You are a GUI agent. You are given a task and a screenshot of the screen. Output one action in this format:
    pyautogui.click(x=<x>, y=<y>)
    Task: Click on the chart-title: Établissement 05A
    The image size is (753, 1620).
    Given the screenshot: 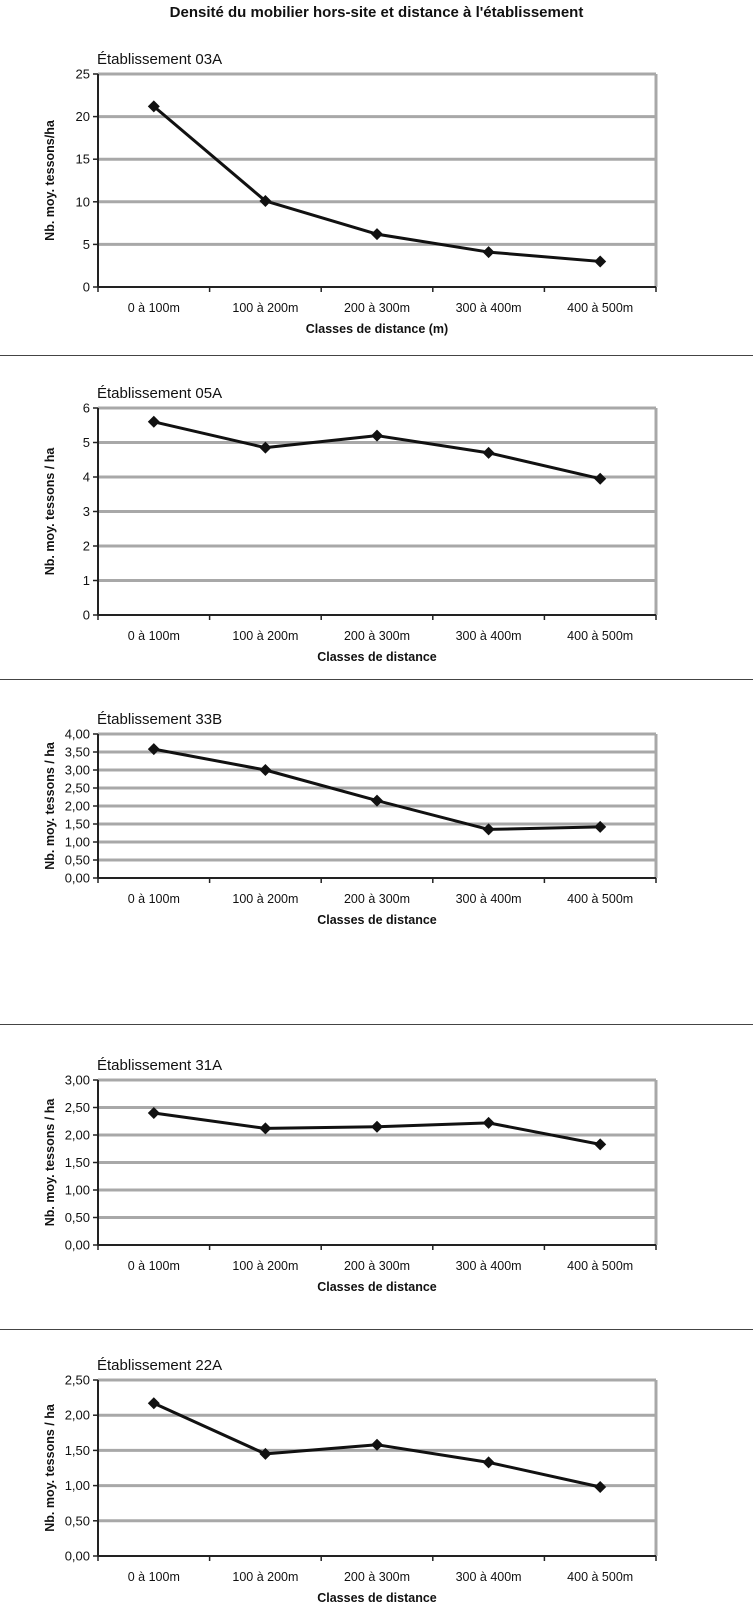 What is the action you would take?
    pyautogui.click(x=159, y=393)
    